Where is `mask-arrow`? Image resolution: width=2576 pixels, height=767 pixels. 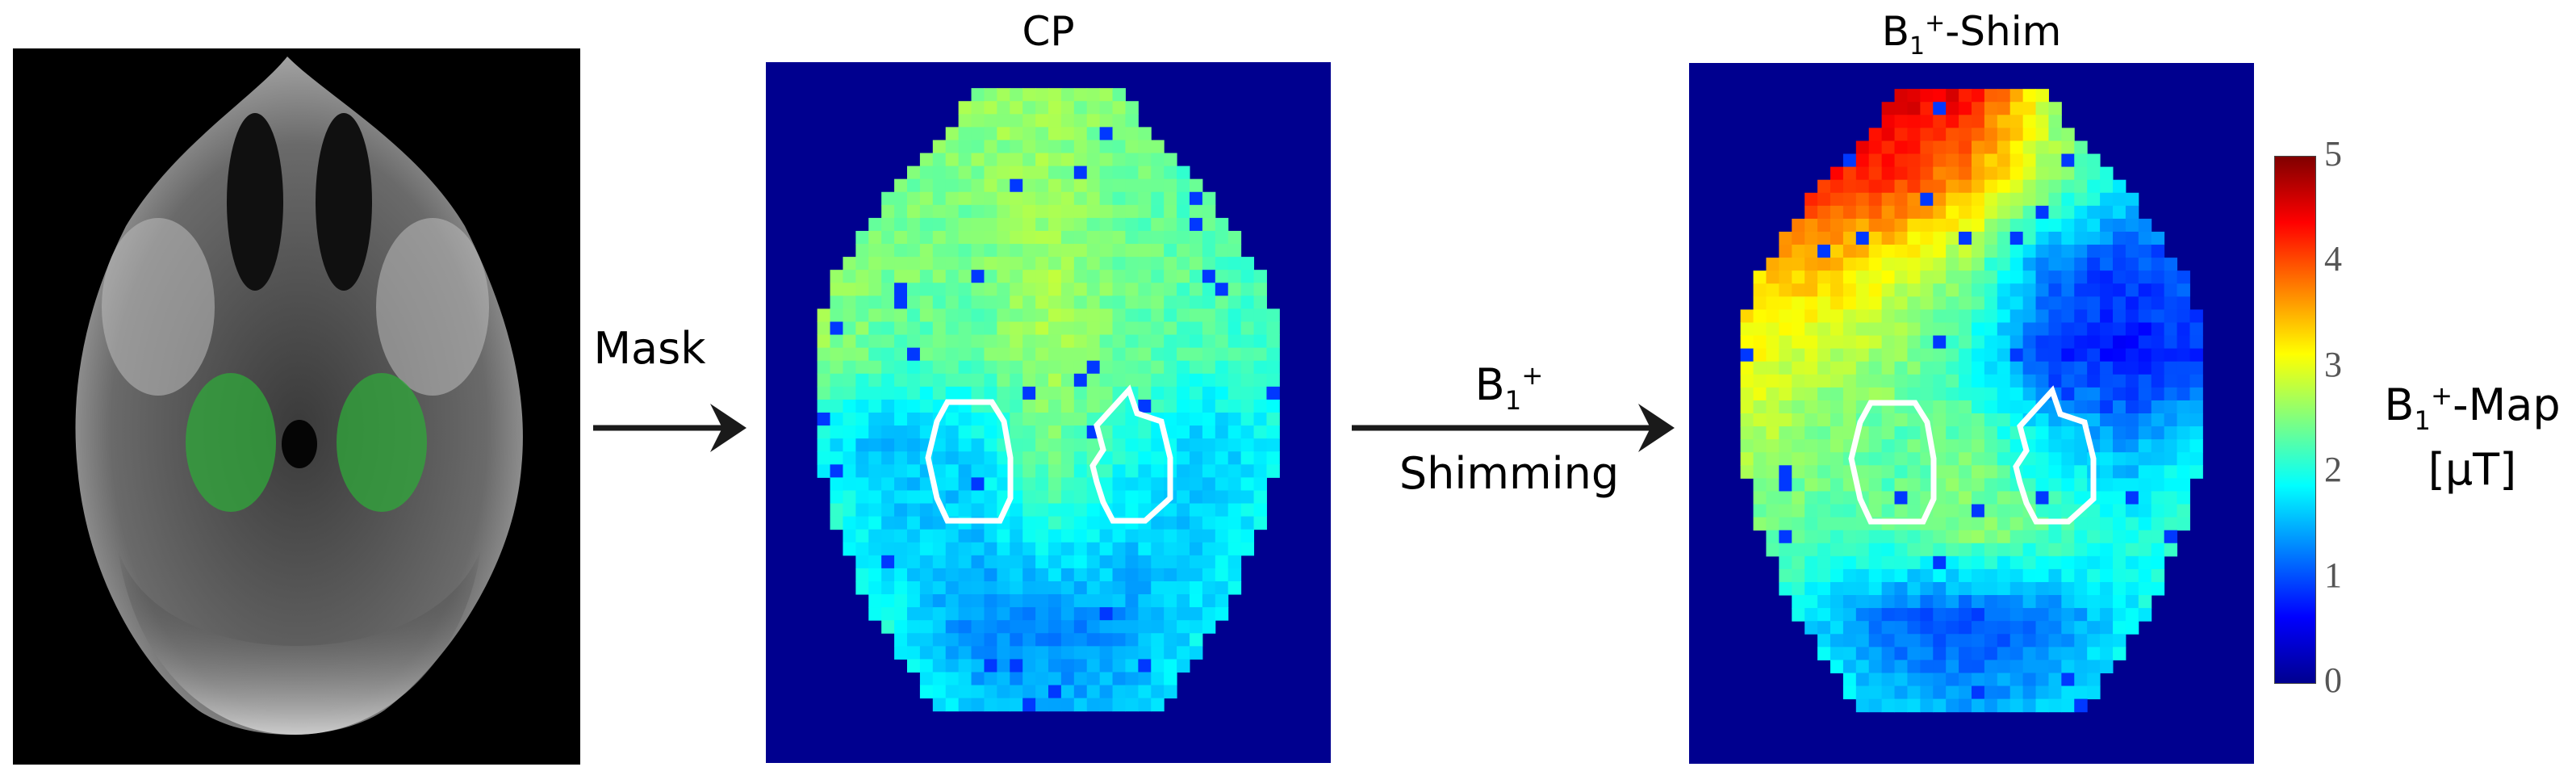
mask-arrow is located at coordinates (669, 428).